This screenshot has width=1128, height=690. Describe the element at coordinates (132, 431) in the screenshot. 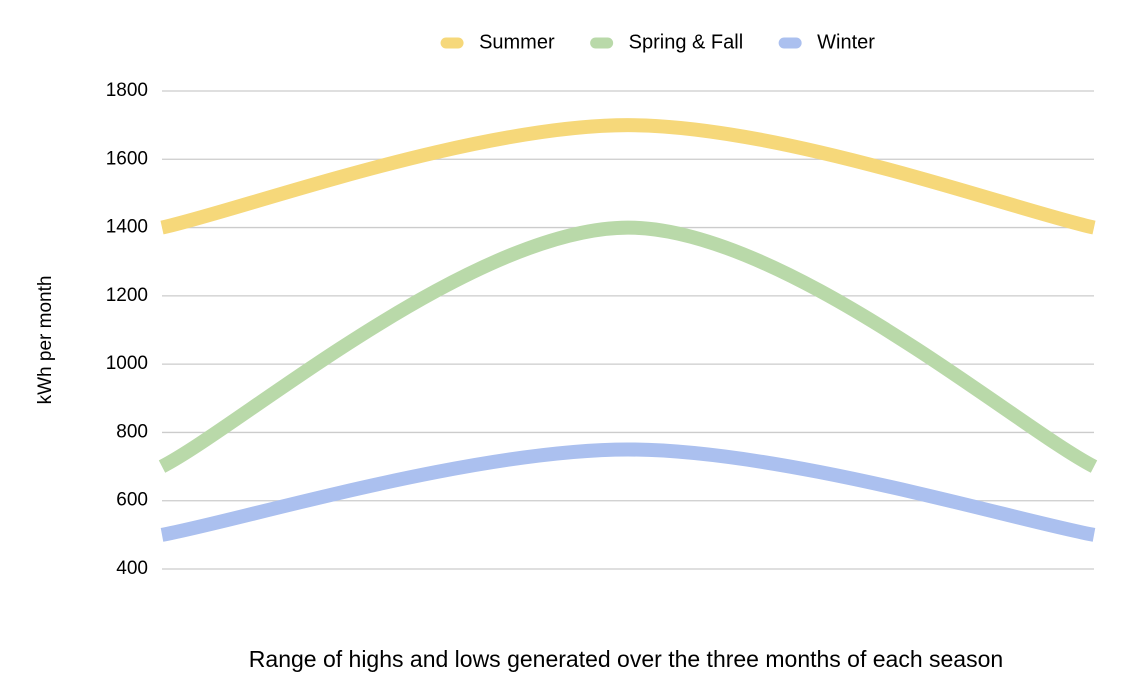

I see `y-tick-label: 800` at that location.